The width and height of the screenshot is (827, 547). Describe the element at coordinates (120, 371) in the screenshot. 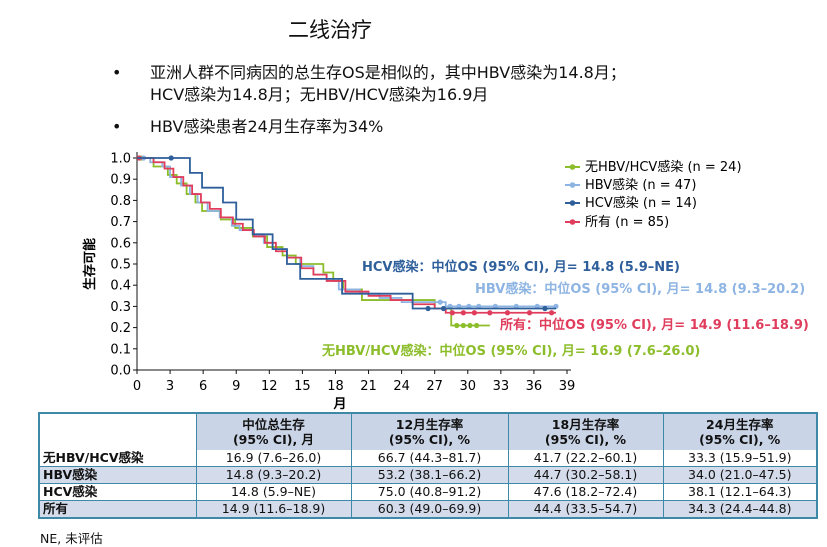

I see `y-tick-label: 0.0` at that location.